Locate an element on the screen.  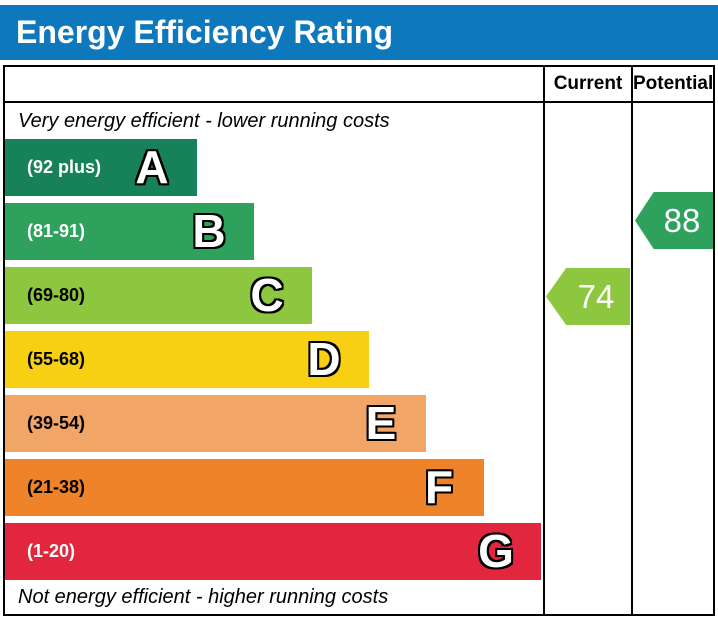
current-rating-value: 74 is located at coordinates (596, 296).